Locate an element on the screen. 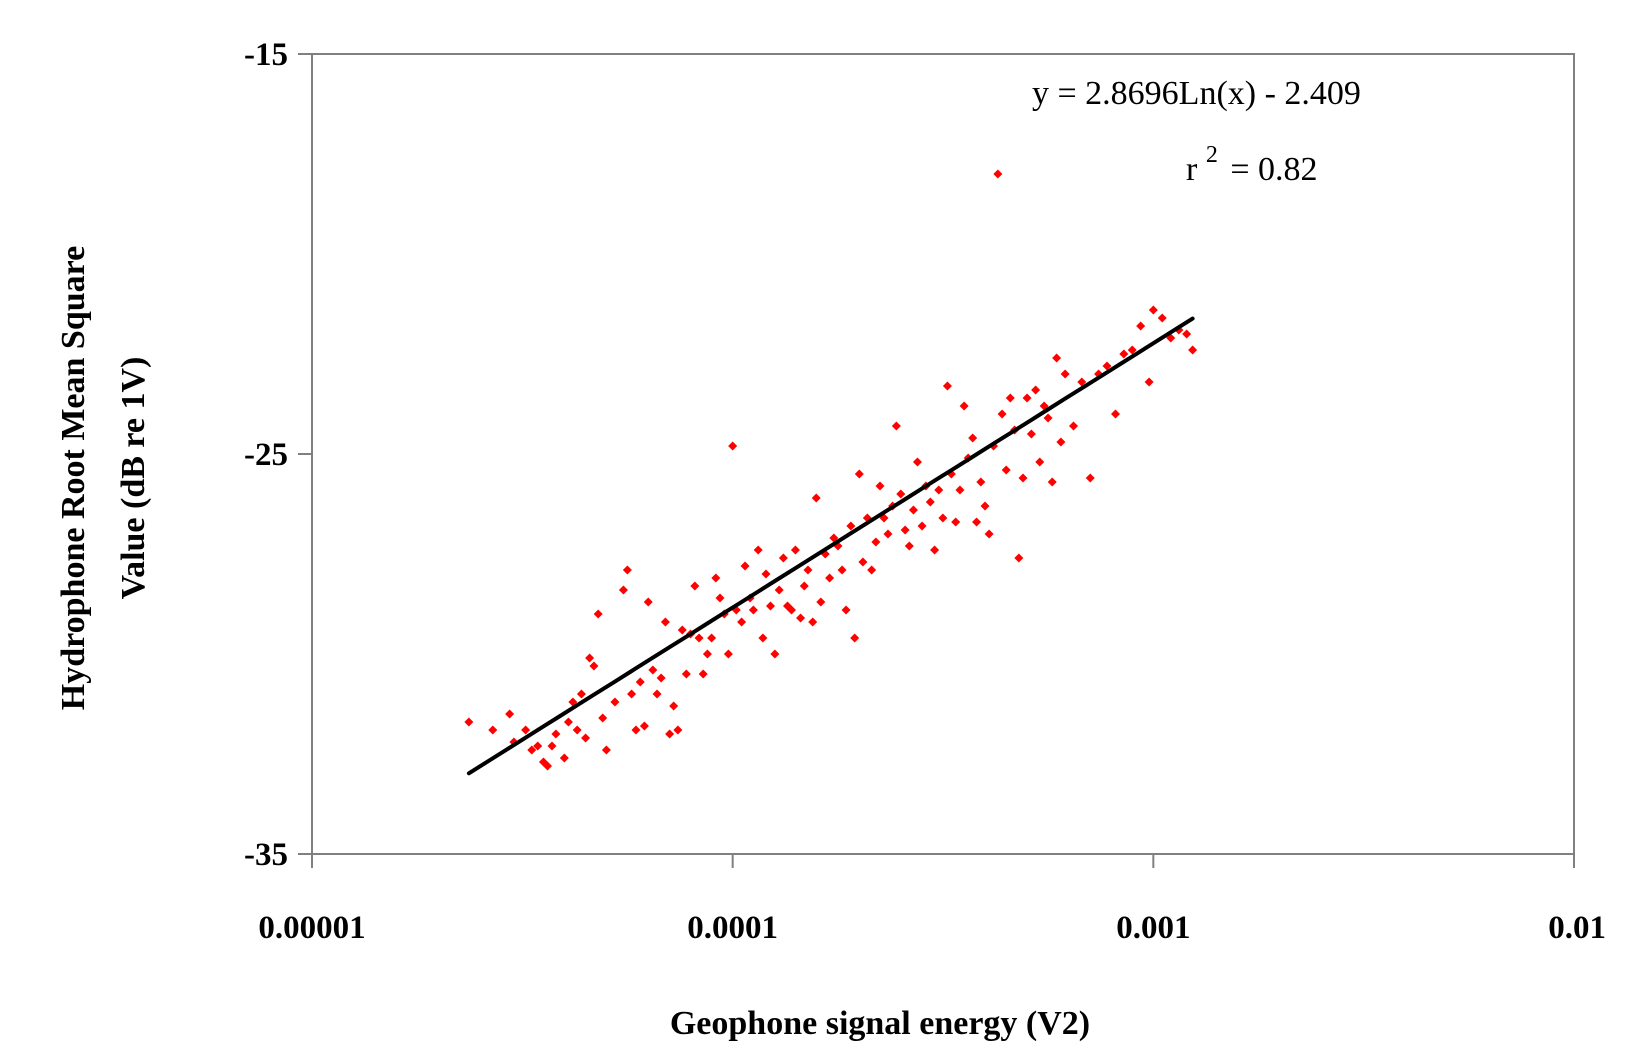  y-axis-ticks: -15 -25 -35 is located at coordinates (278, 455).